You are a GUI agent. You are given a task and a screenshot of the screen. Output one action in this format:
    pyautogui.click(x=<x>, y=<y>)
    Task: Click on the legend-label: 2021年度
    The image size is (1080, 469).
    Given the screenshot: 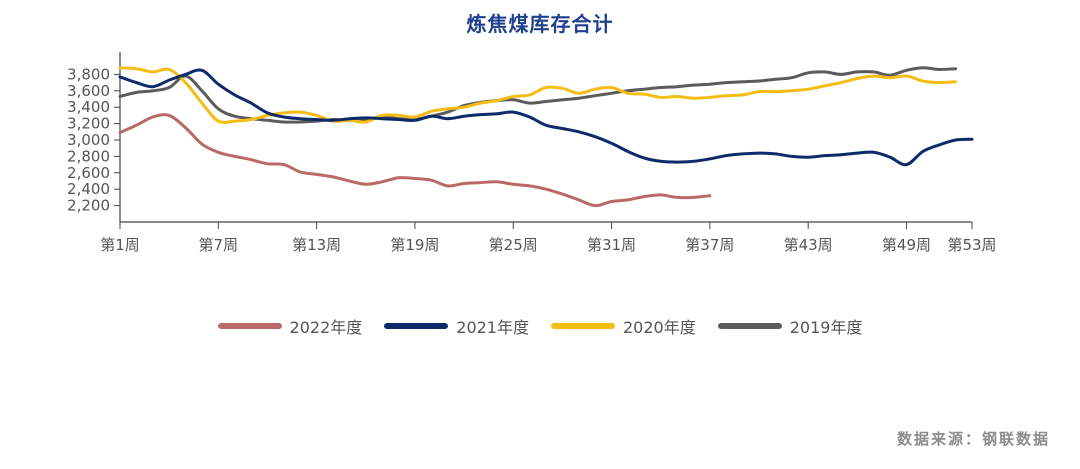 What is the action you would take?
    pyautogui.click(x=492, y=327)
    